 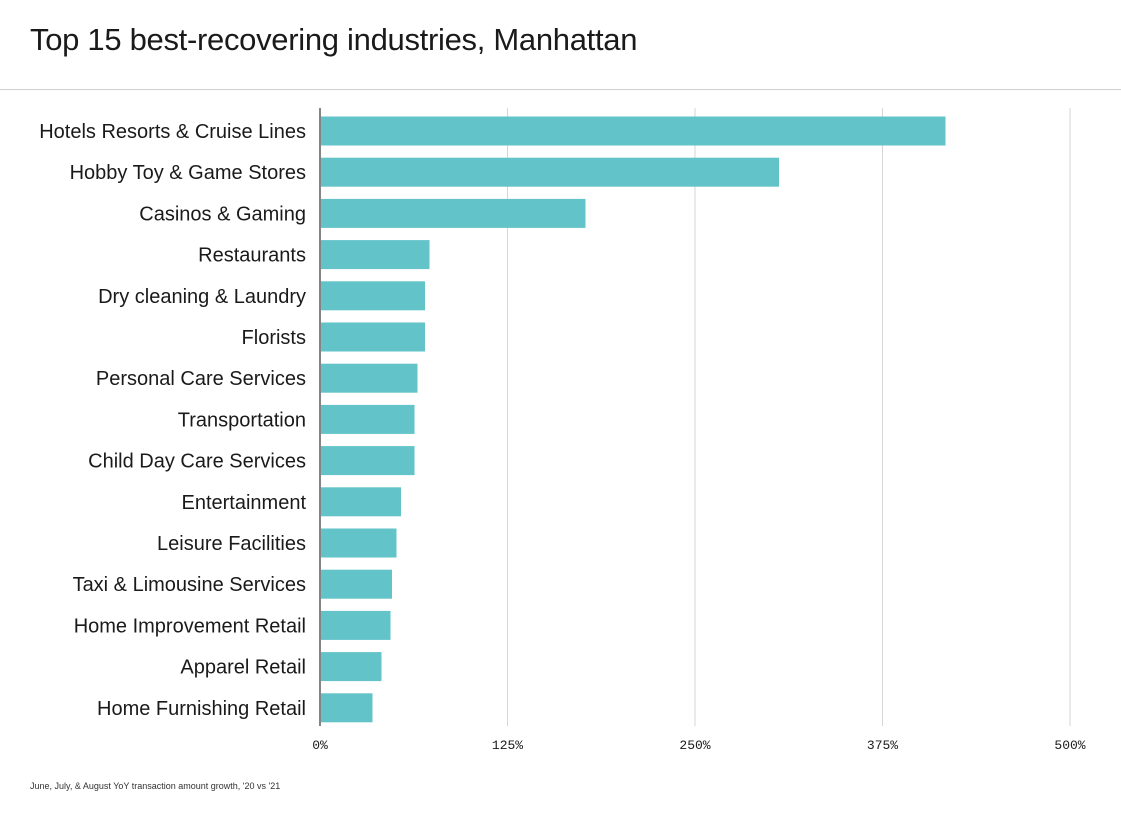 What do you see at coordinates (507, 745) in the screenshot?
I see `x-tick-label: 125%` at bounding box center [507, 745].